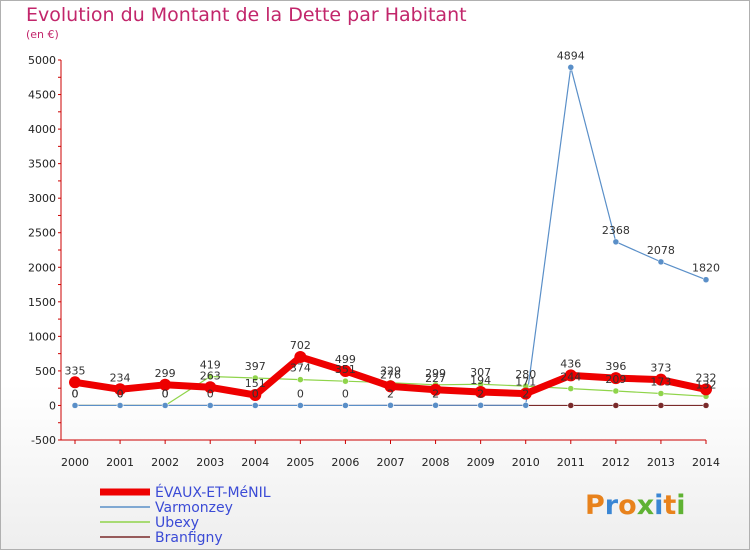 This screenshot has width=750, height=550. Describe the element at coordinates (571, 462) in the screenshot. I see `x-tick-label: 2011` at that location.